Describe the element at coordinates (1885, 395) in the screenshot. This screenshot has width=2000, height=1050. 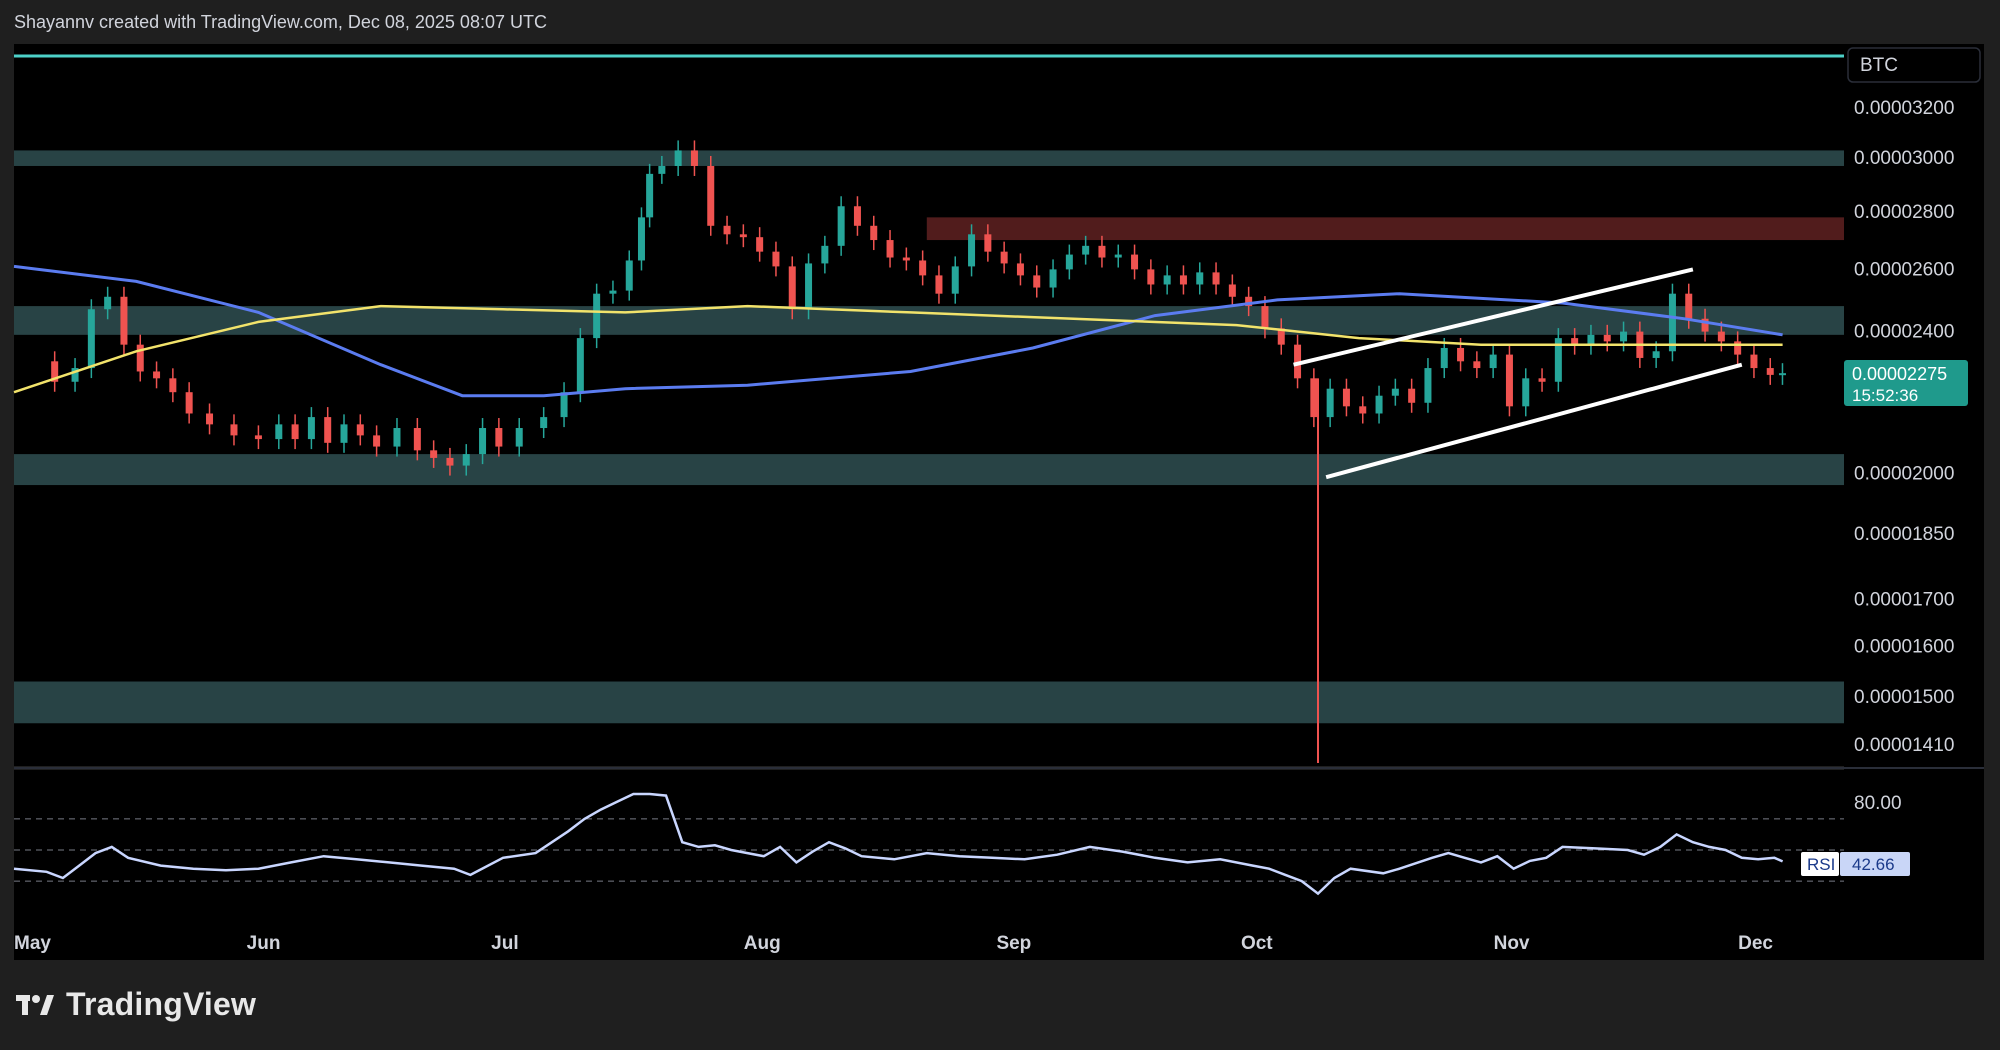
I see `candle-countdown: 15:52:36` at that location.